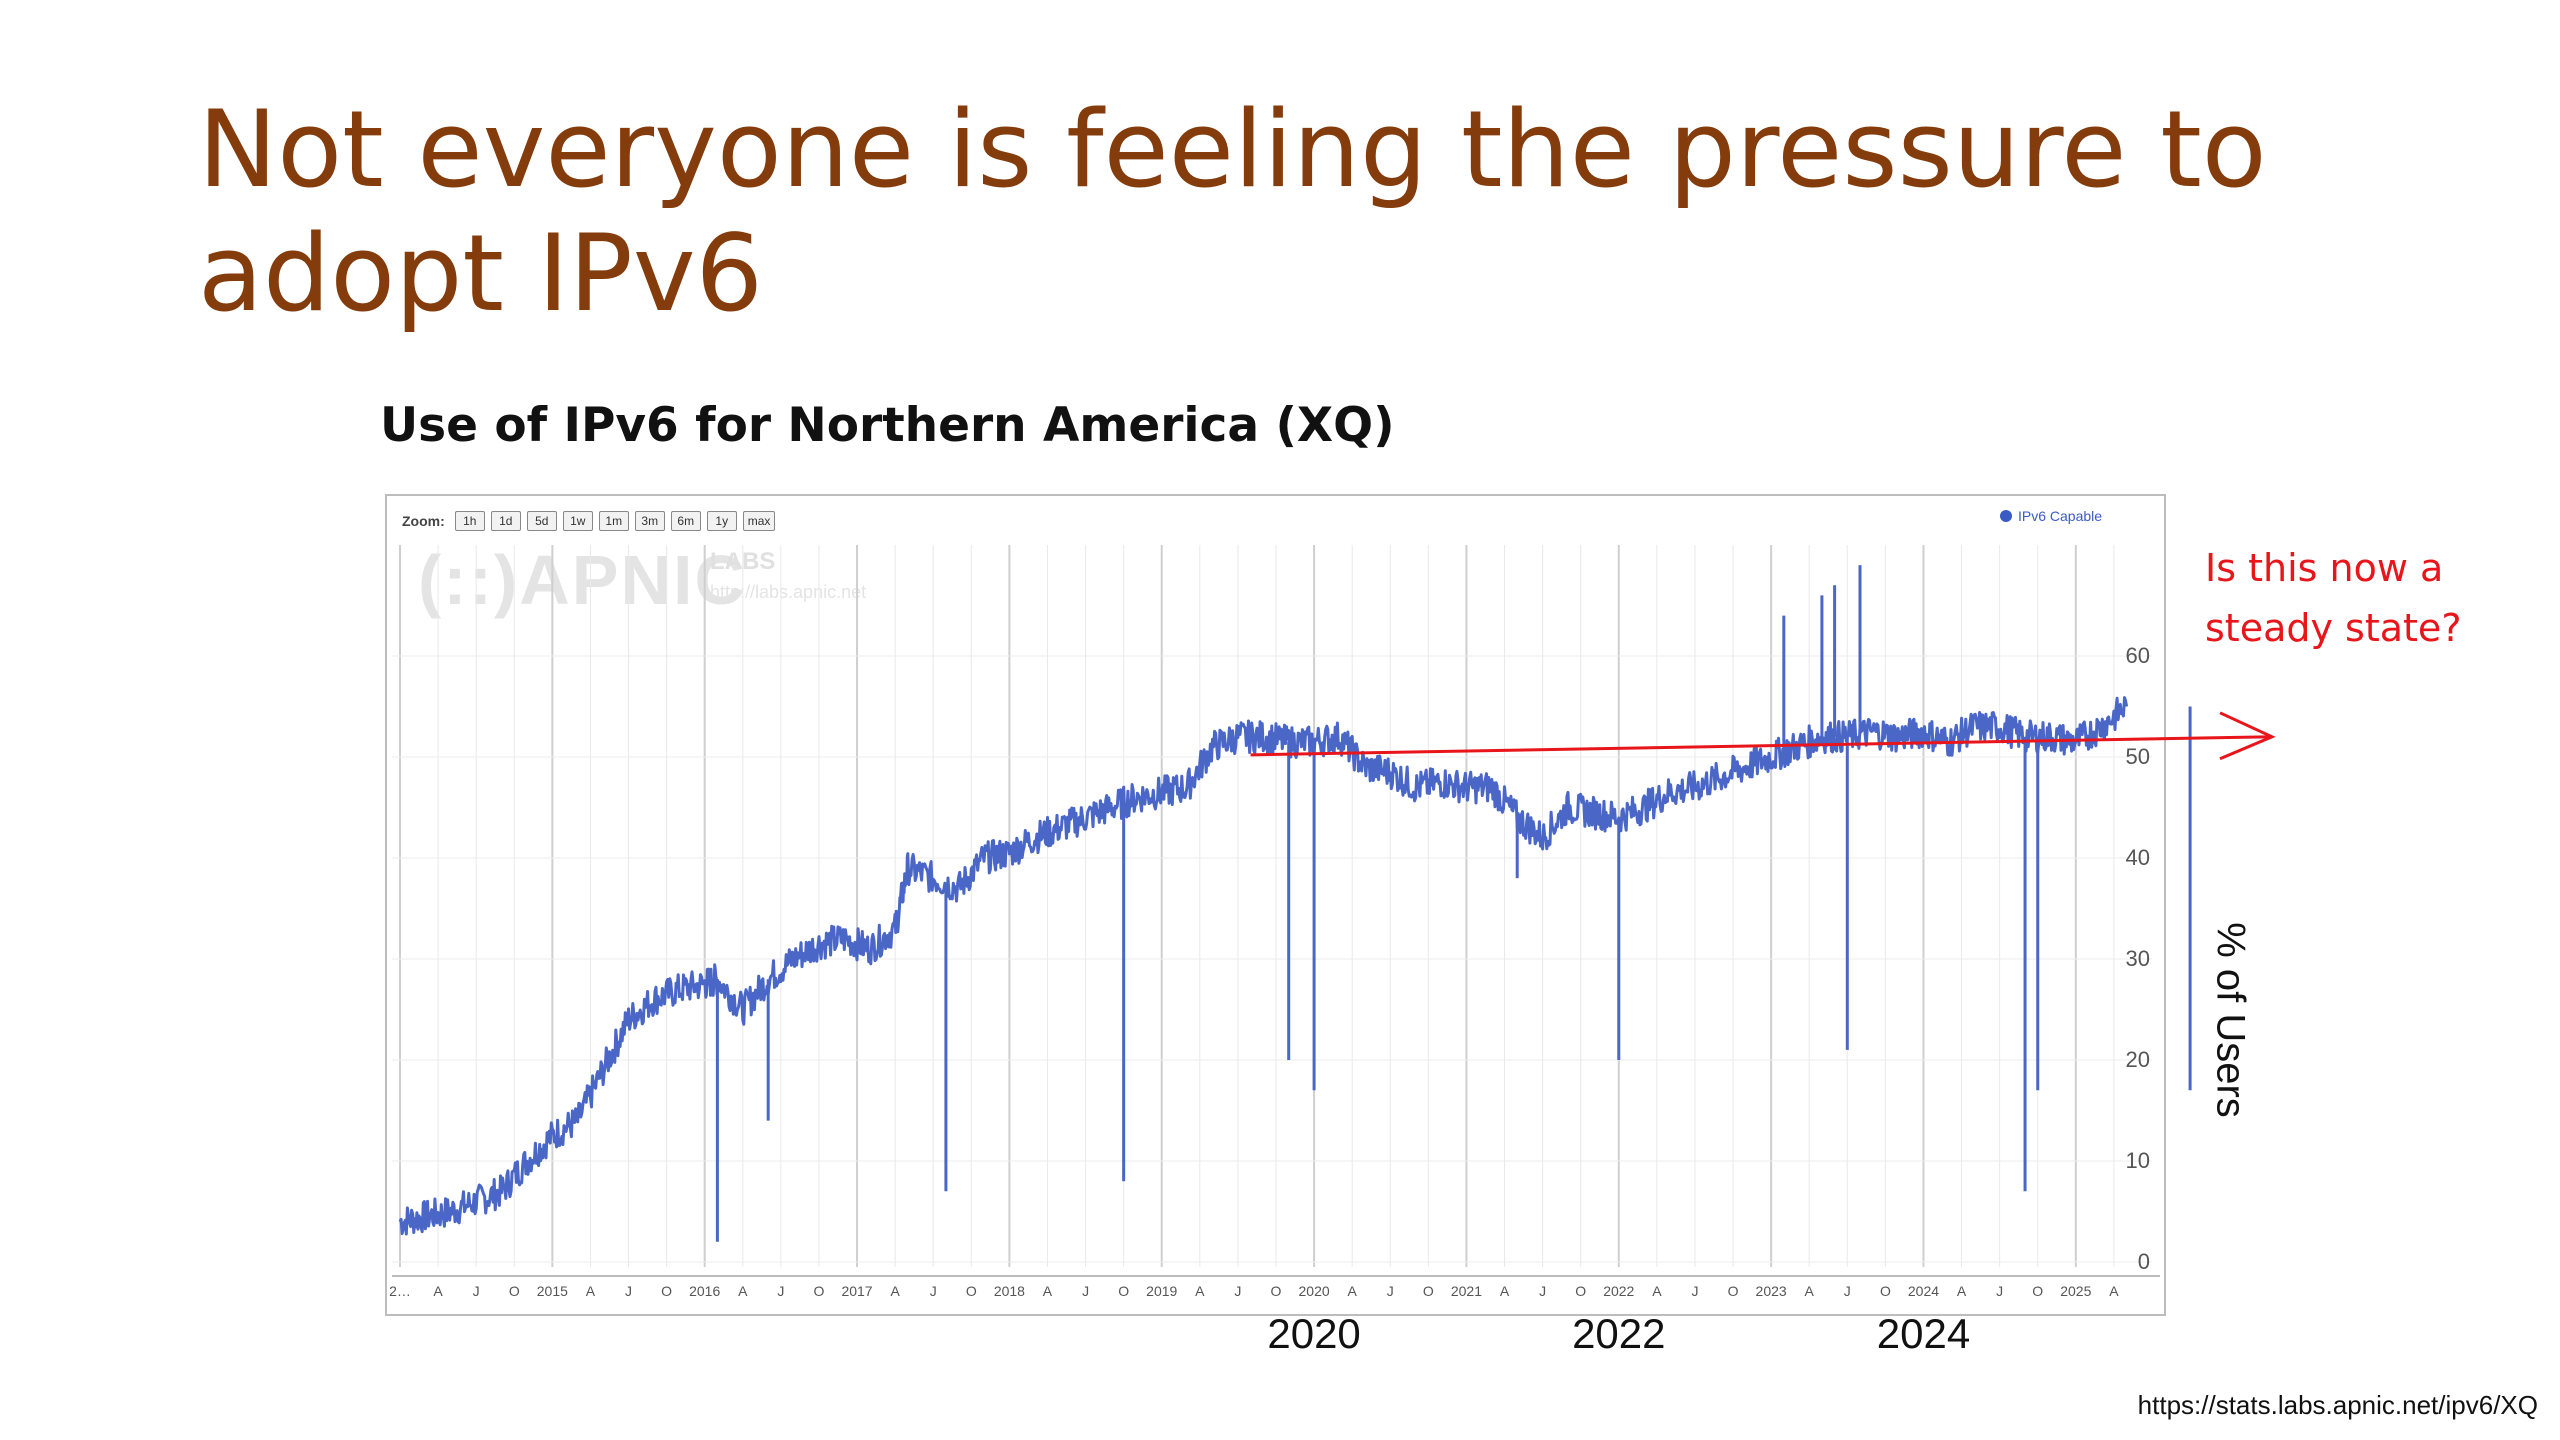 The width and height of the screenshot is (2560, 1440). I want to click on annotation-line-2: steady state?, so click(2333, 628).